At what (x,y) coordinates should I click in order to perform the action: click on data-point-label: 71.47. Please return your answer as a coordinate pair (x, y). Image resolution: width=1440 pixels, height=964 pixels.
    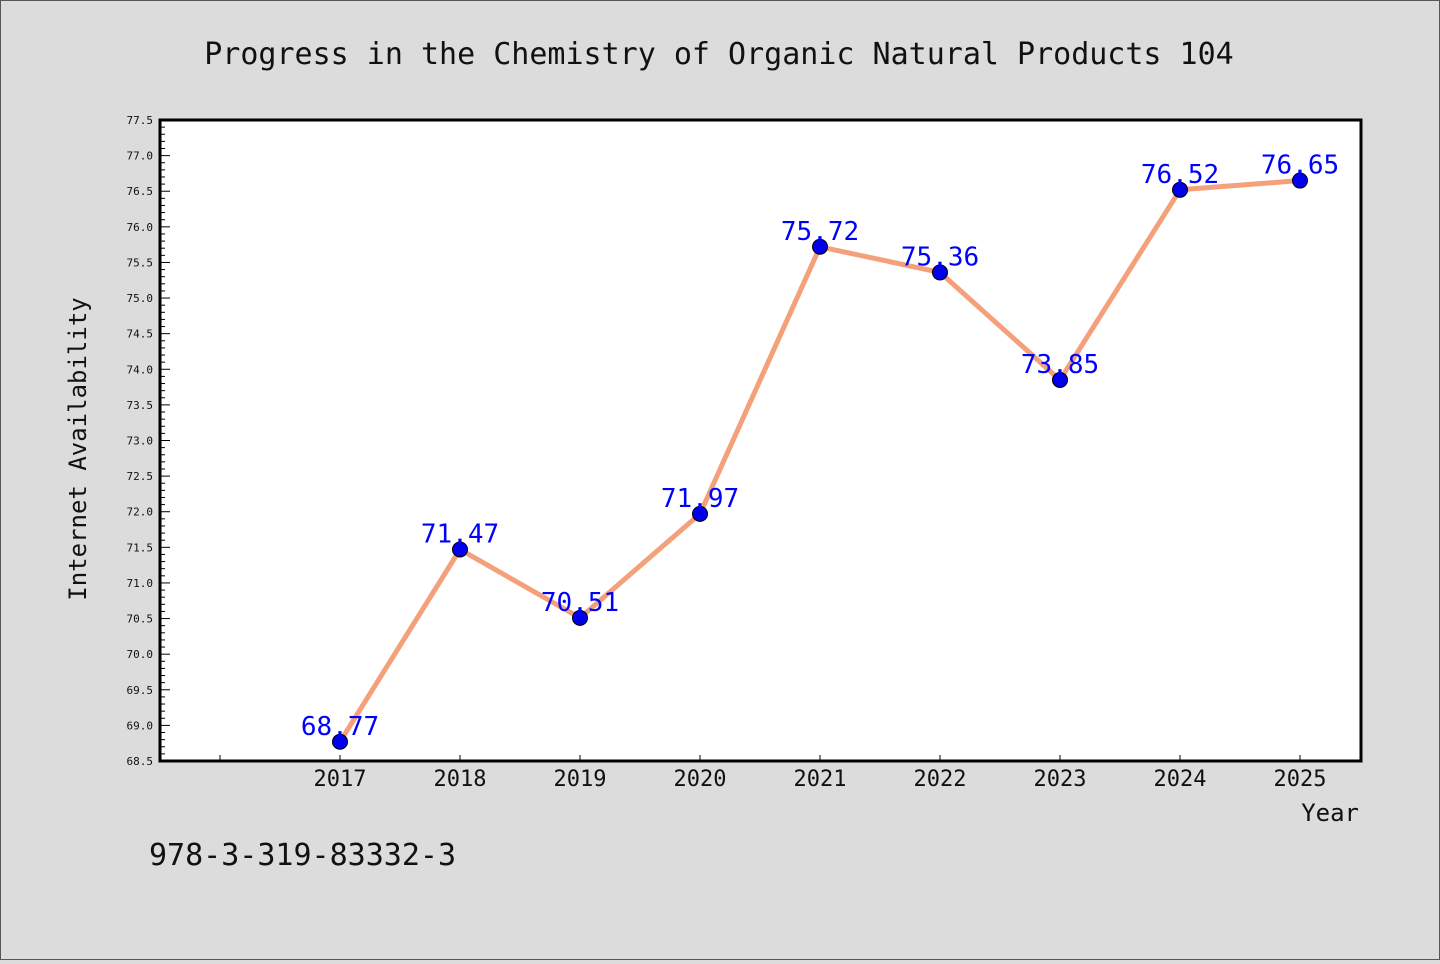
    Looking at the image, I should click on (460, 534).